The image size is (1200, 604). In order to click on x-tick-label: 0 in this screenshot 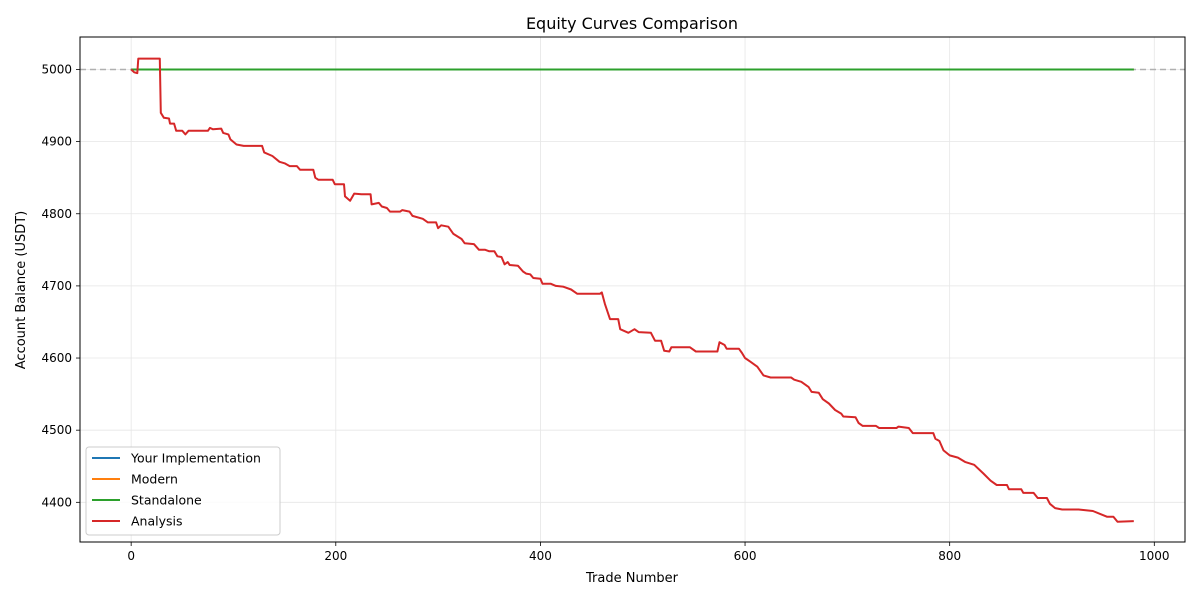, I will do `click(131, 556)`.